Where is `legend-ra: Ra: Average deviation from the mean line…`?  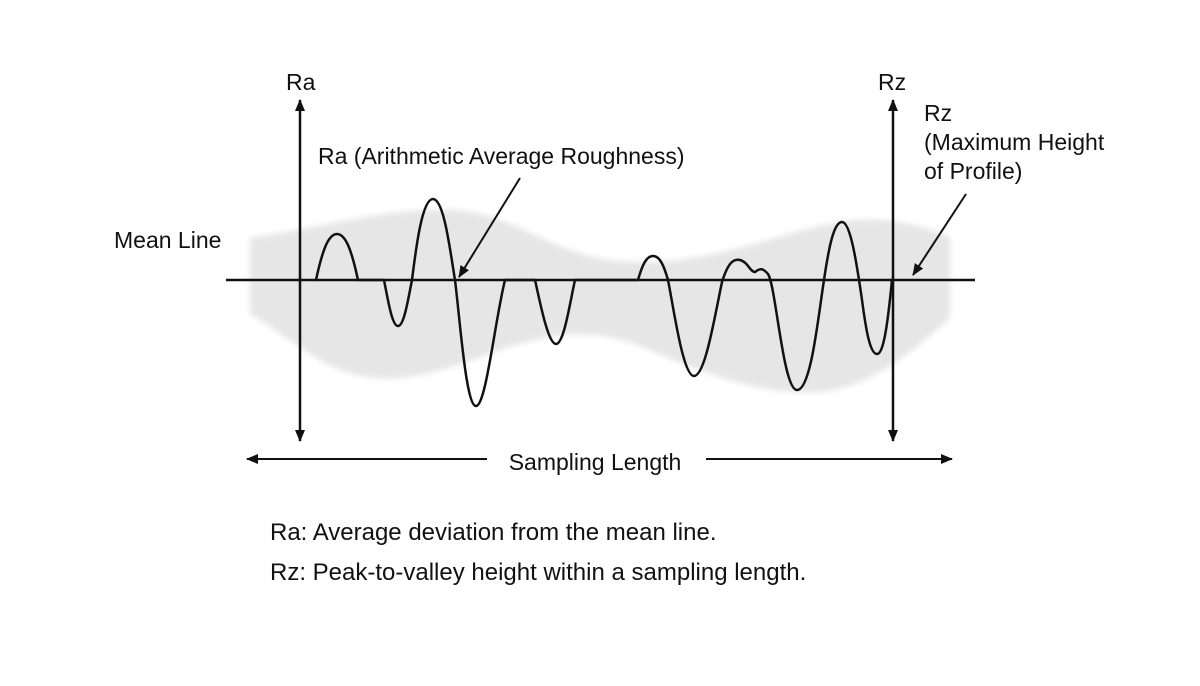 legend-ra: Ra: Average deviation from the mean line… is located at coordinates (493, 532).